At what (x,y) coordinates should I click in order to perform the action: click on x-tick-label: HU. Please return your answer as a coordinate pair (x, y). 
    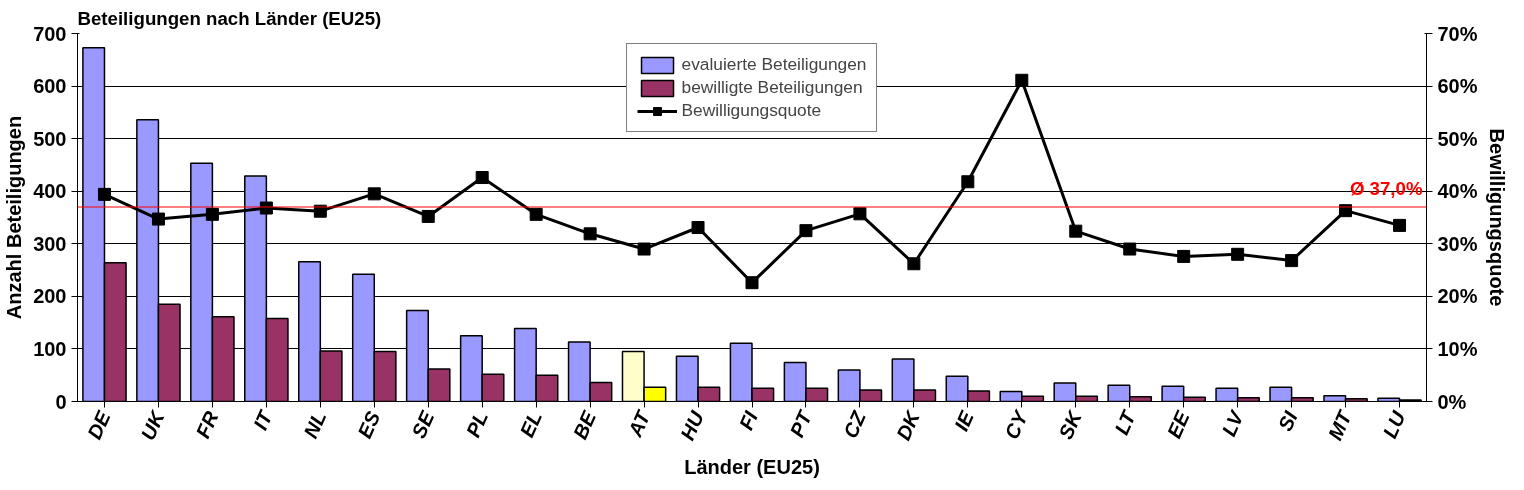
    Looking at the image, I should click on (692, 425).